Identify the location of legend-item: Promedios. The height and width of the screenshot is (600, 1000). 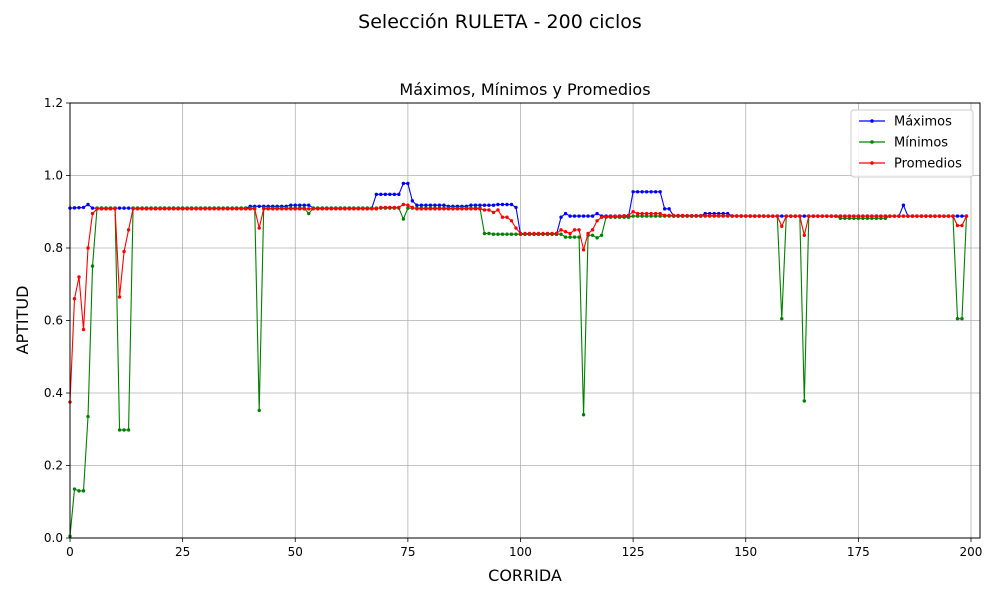
(910, 164).